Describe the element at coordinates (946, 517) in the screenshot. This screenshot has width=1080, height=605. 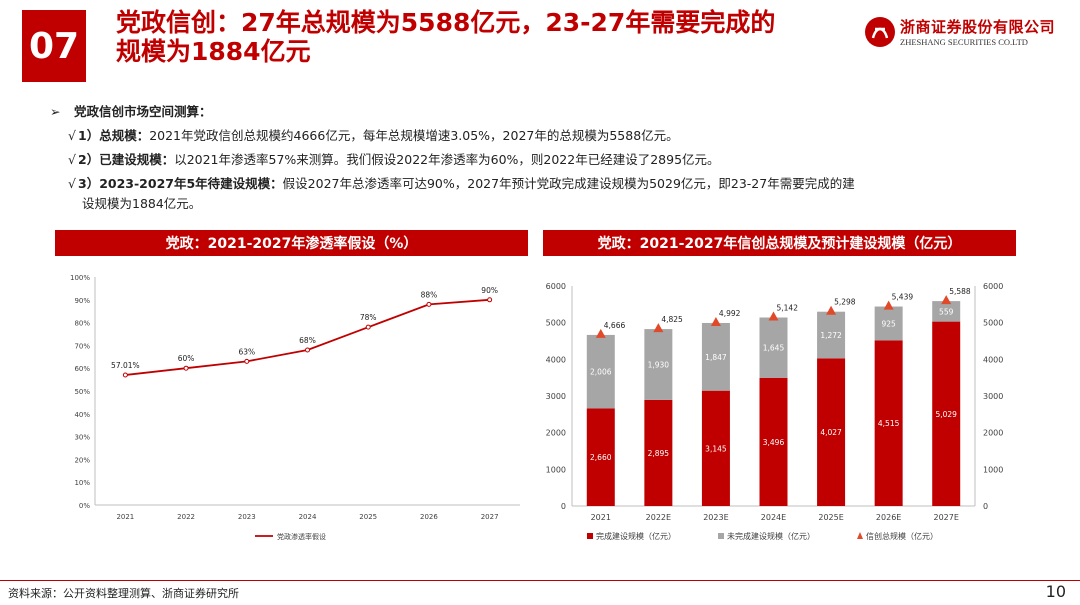
I see `x-tick-label: 2027E` at that location.